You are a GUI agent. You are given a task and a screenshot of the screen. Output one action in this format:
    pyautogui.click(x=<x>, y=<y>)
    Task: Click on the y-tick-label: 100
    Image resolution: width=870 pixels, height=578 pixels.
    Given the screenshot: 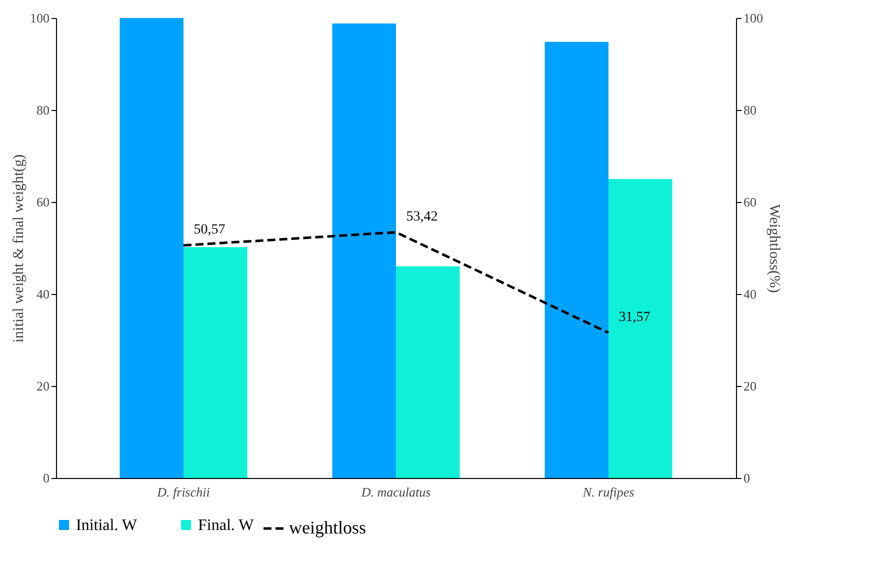 What is the action you would take?
    pyautogui.click(x=40, y=18)
    